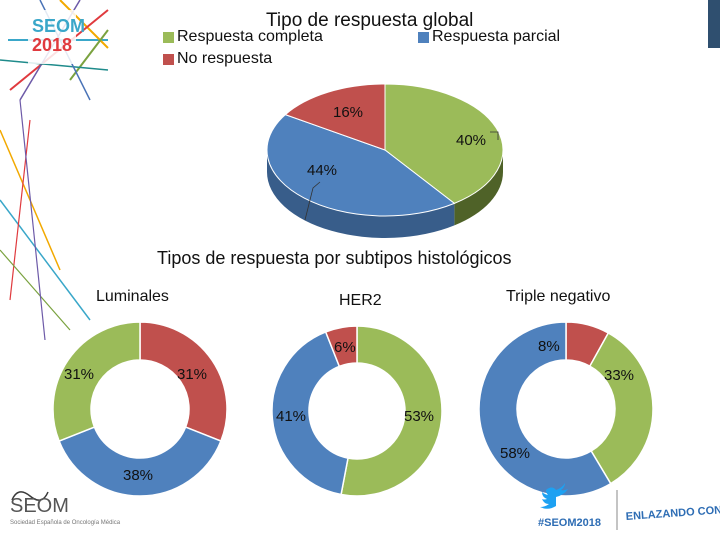  I want to click on pie3d-slice-side-respuesta-parcial, so click(361, 194).